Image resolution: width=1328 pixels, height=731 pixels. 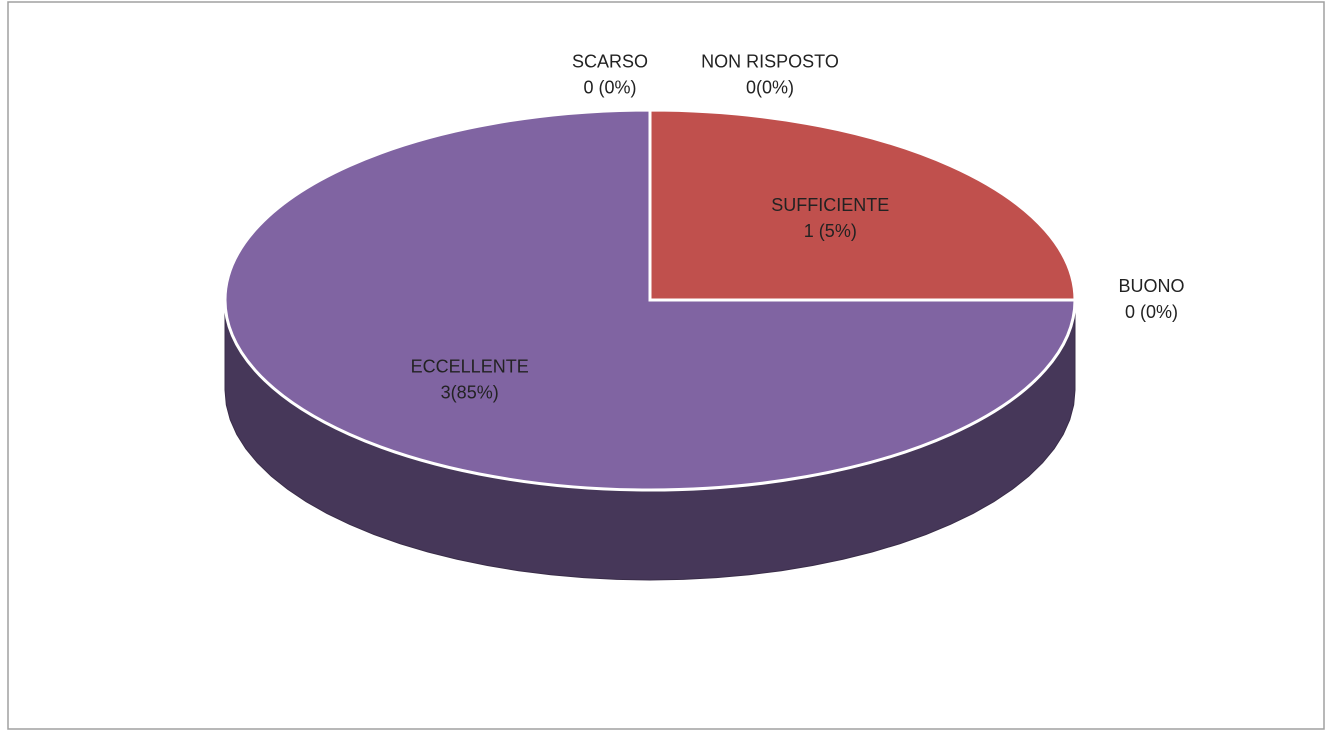 What do you see at coordinates (470, 392) in the screenshot?
I see `slice-value-label: 3(85%)` at bounding box center [470, 392].